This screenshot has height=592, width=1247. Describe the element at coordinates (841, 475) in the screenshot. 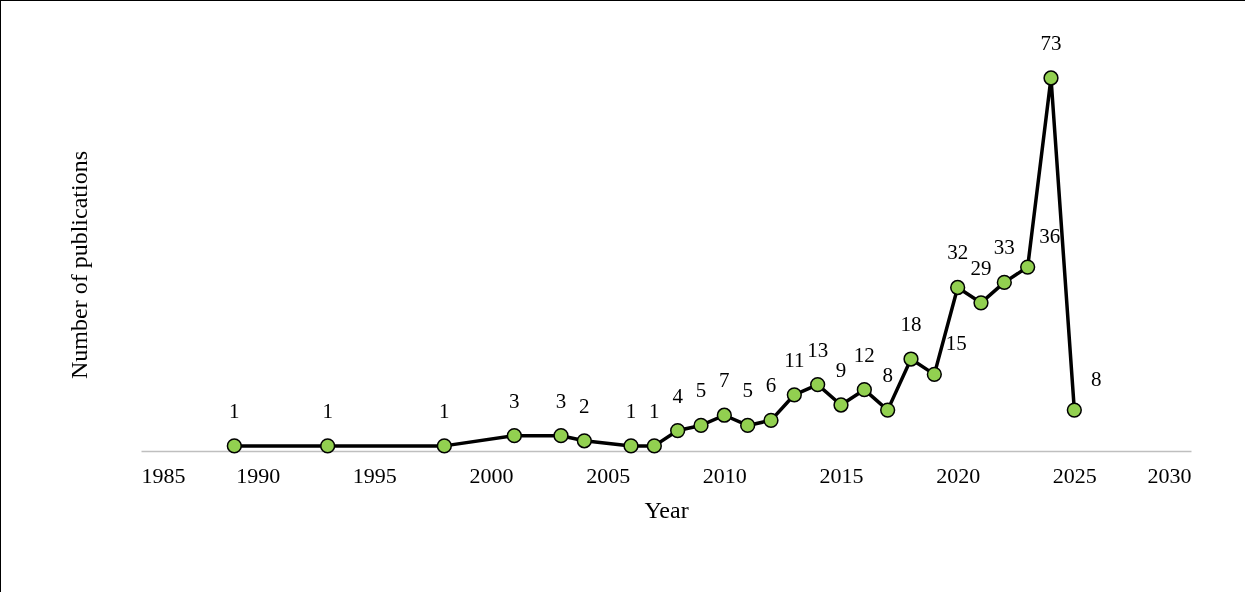

I see `x-tick-label: 2015` at that location.